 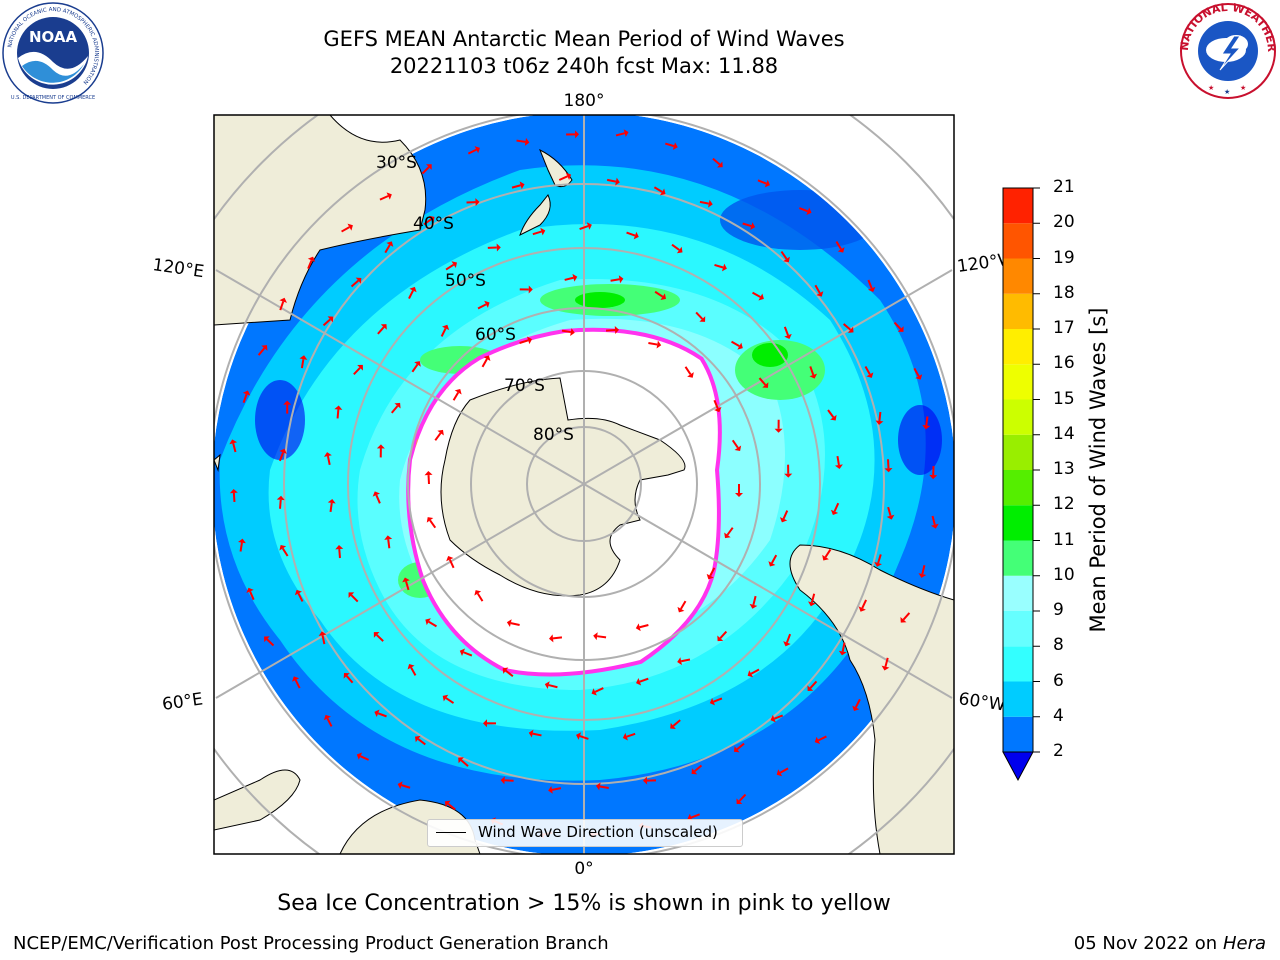 I want to click on madagascar-land, so click(x=217, y=462).